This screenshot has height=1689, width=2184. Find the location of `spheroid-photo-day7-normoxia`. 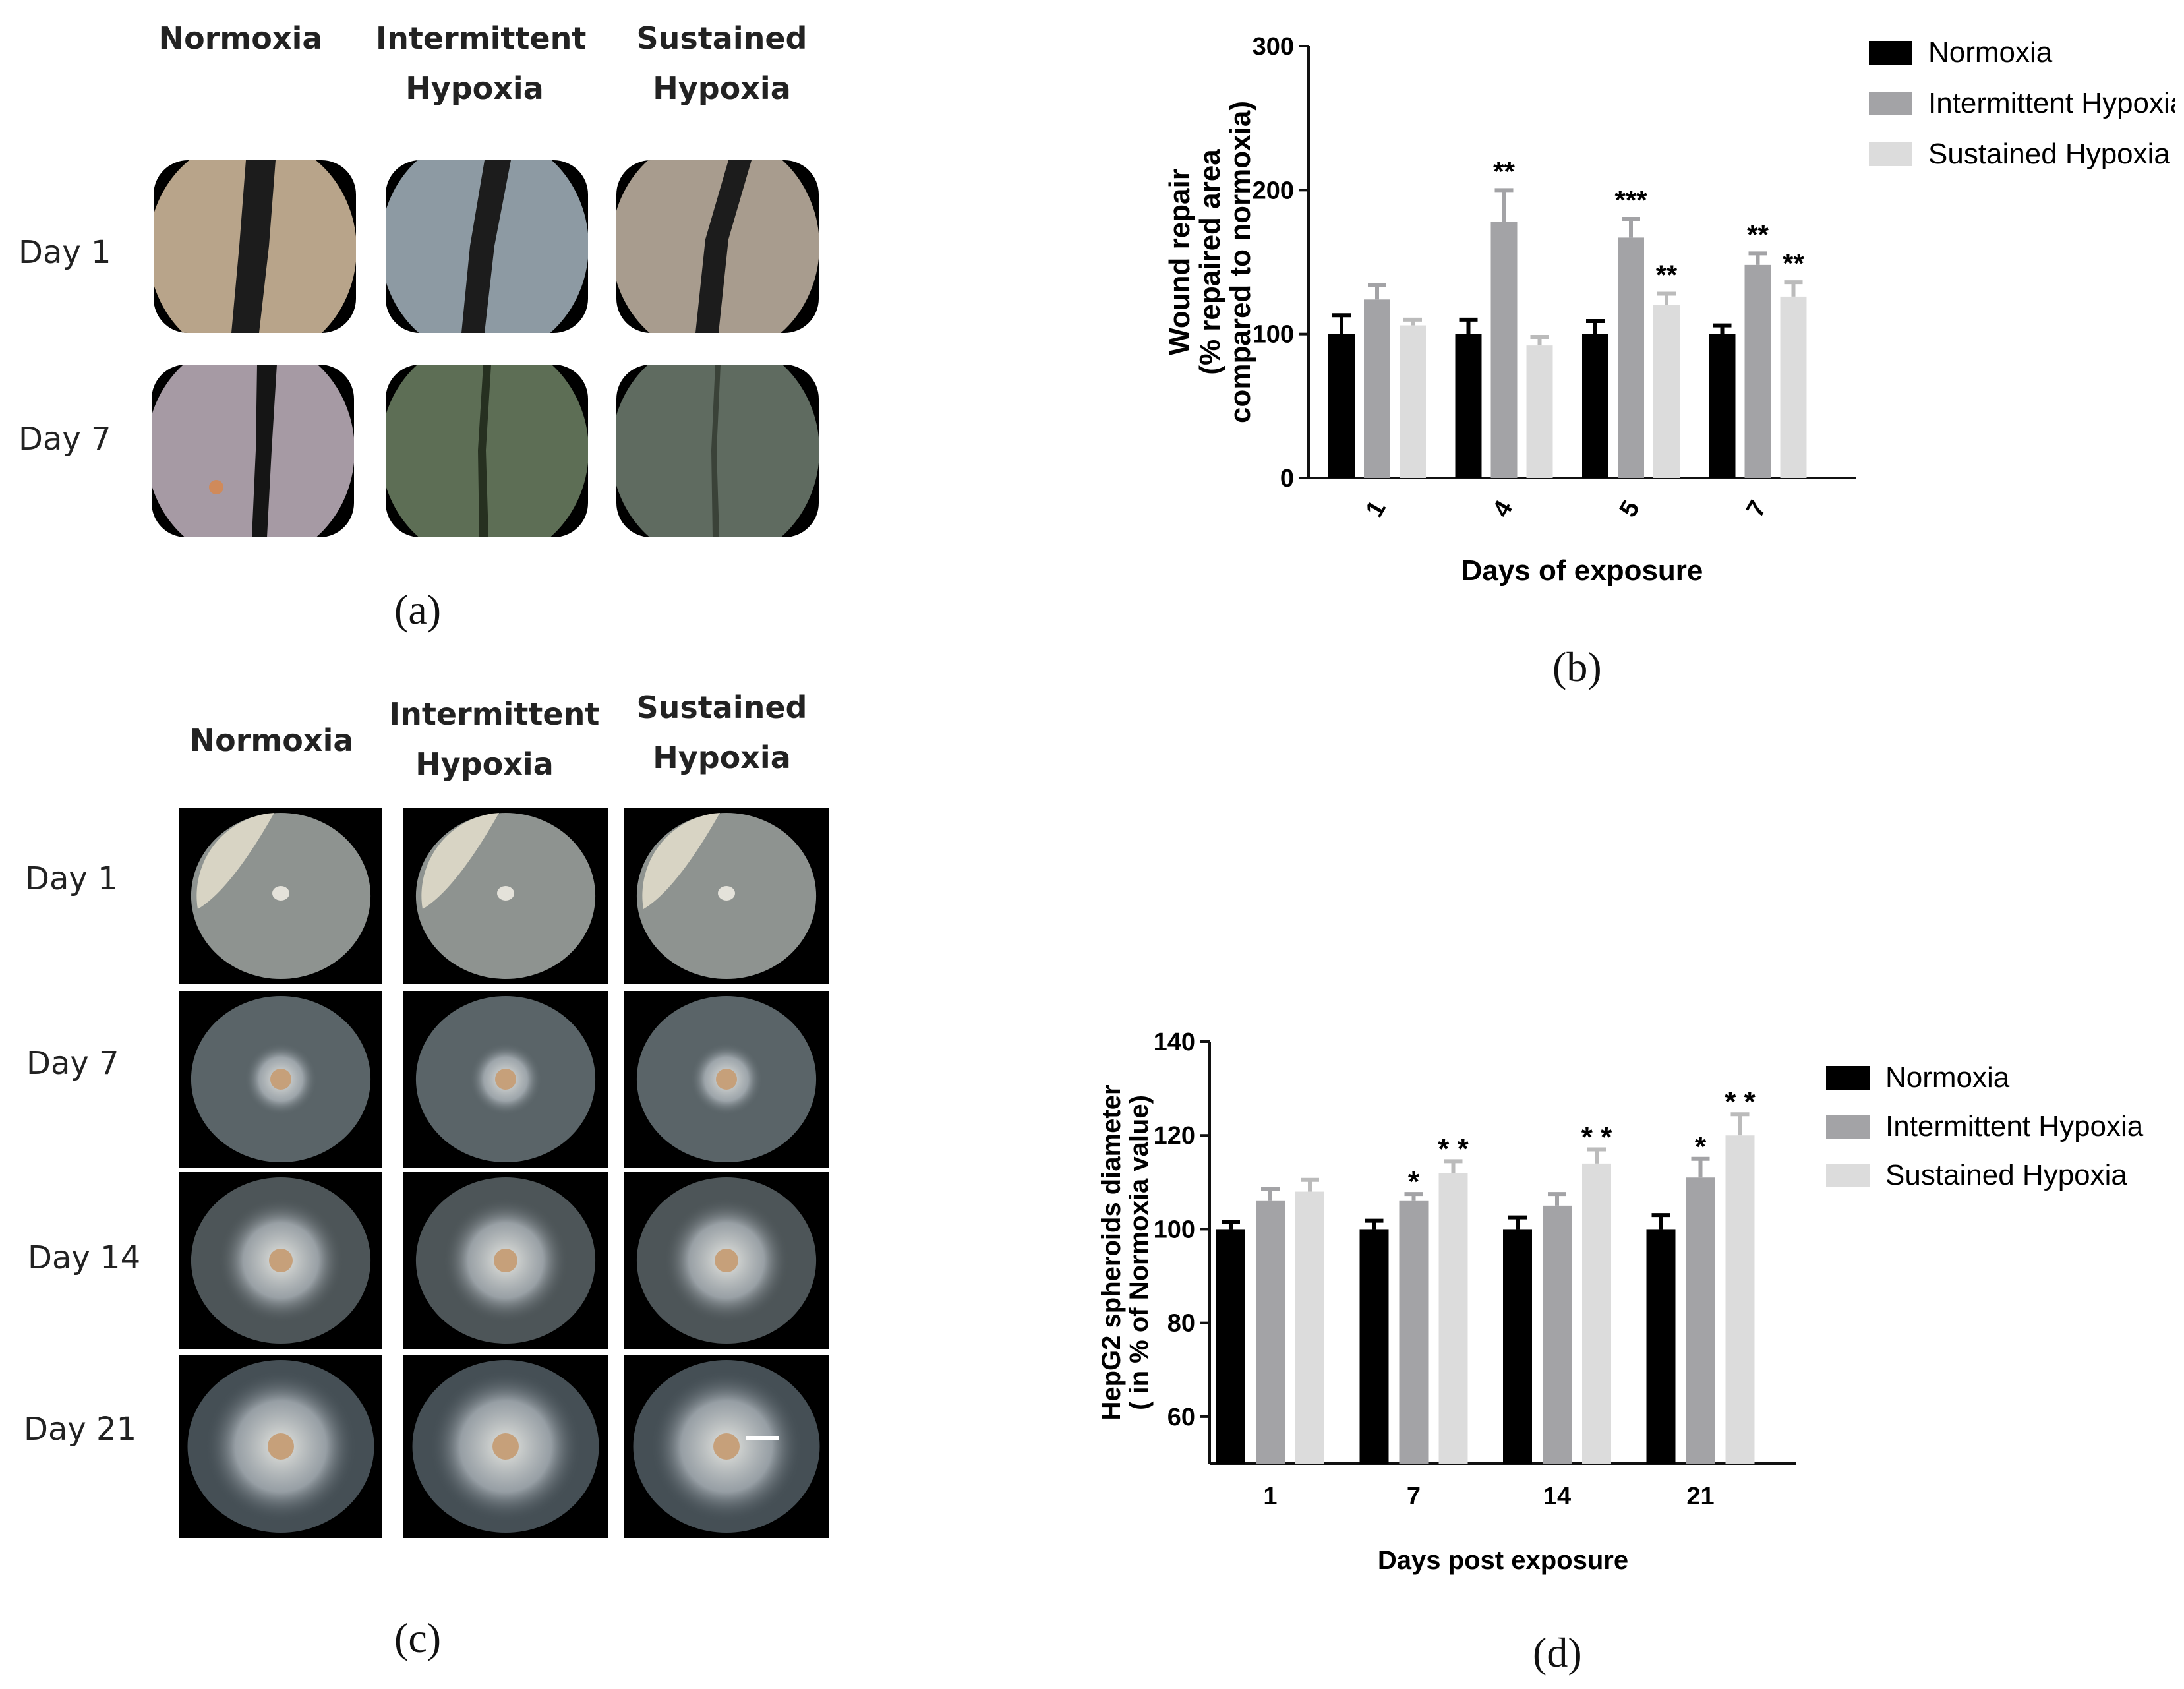

spheroid-photo-day7-normoxia is located at coordinates (280, 1079).